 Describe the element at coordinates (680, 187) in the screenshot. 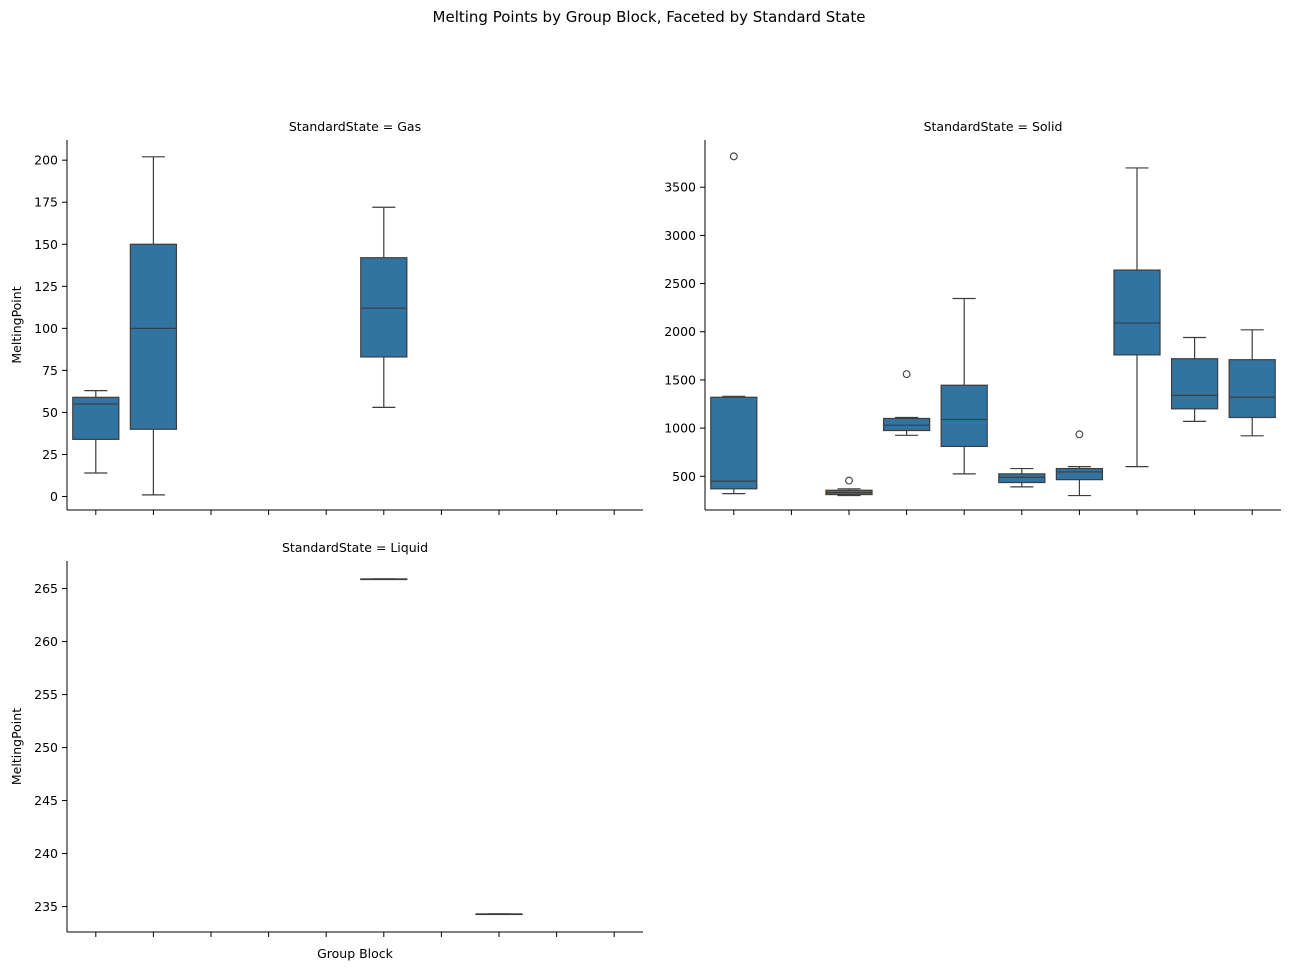

I see `y-tick-label: 3500` at that location.